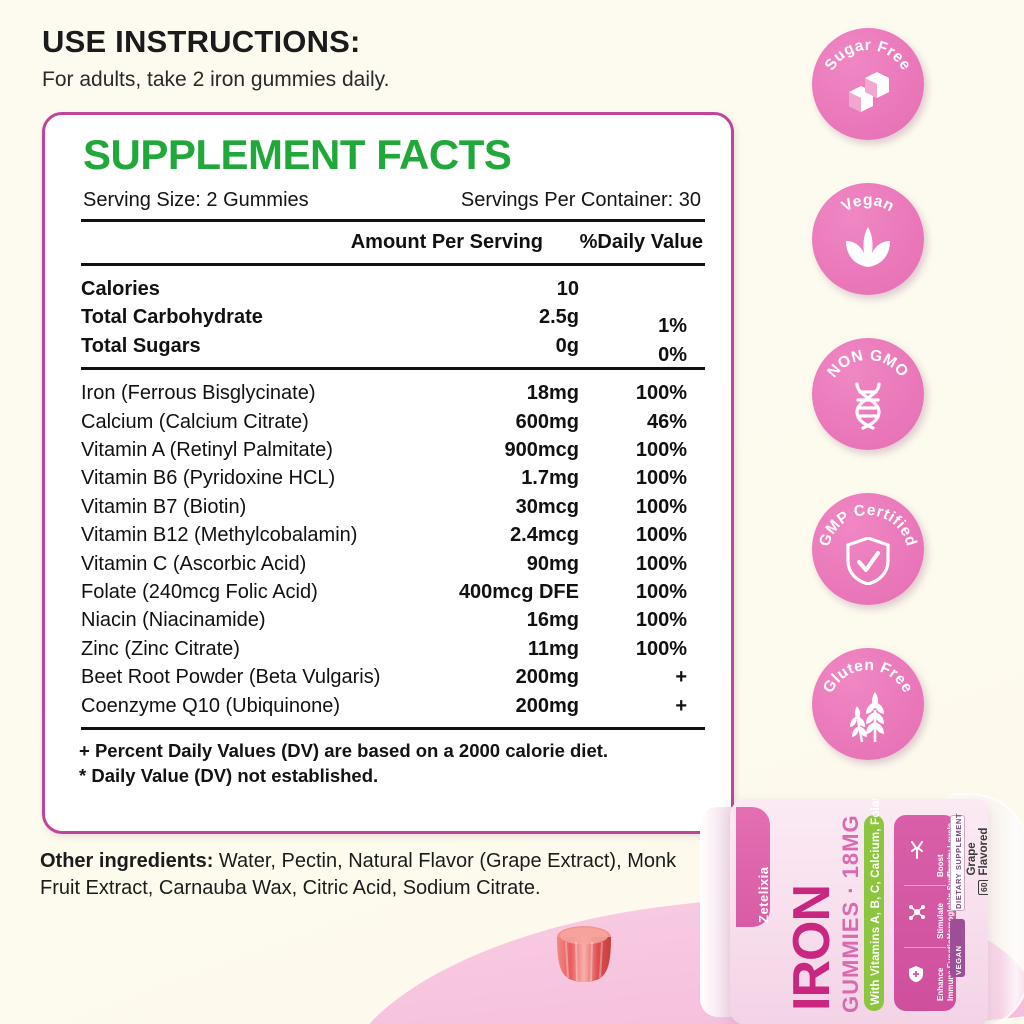  What do you see at coordinates (393, 592) in the screenshot?
I see `table-row: Folate (240mcg Folic Acid) 400mcg DFE 100%` at bounding box center [393, 592].